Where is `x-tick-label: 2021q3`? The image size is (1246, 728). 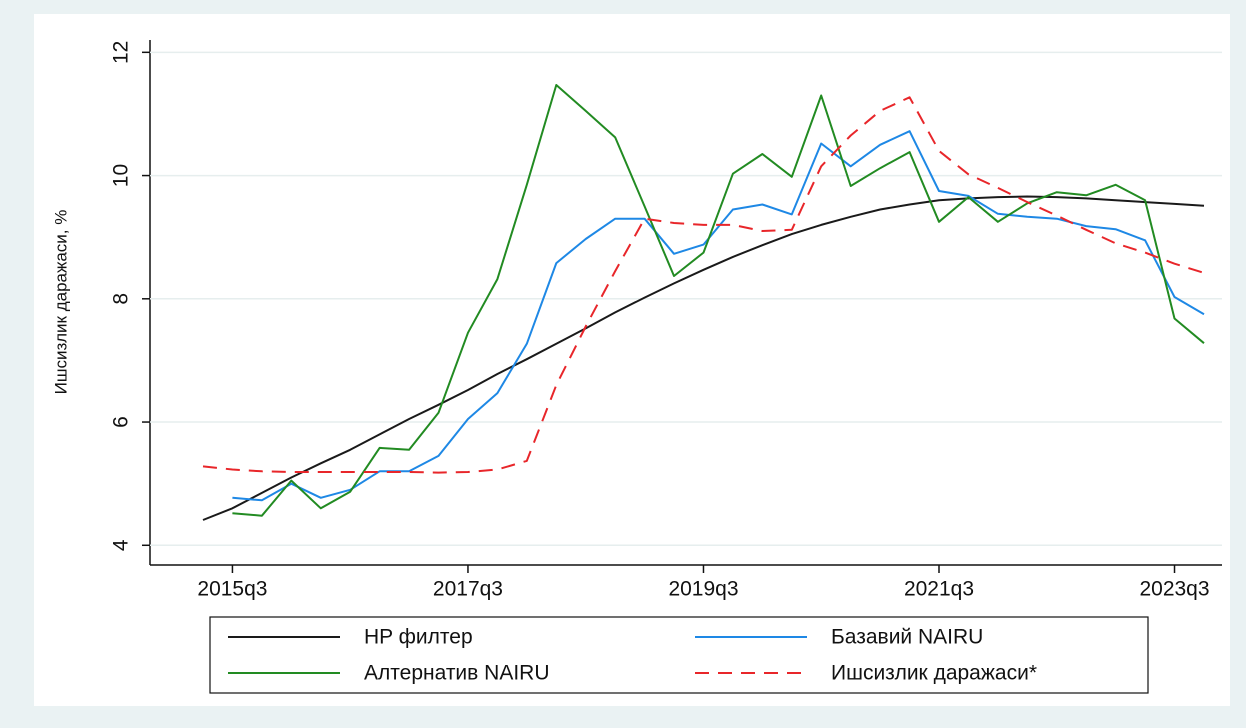 x-tick-label: 2021q3 is located at coordinates (939, 589).